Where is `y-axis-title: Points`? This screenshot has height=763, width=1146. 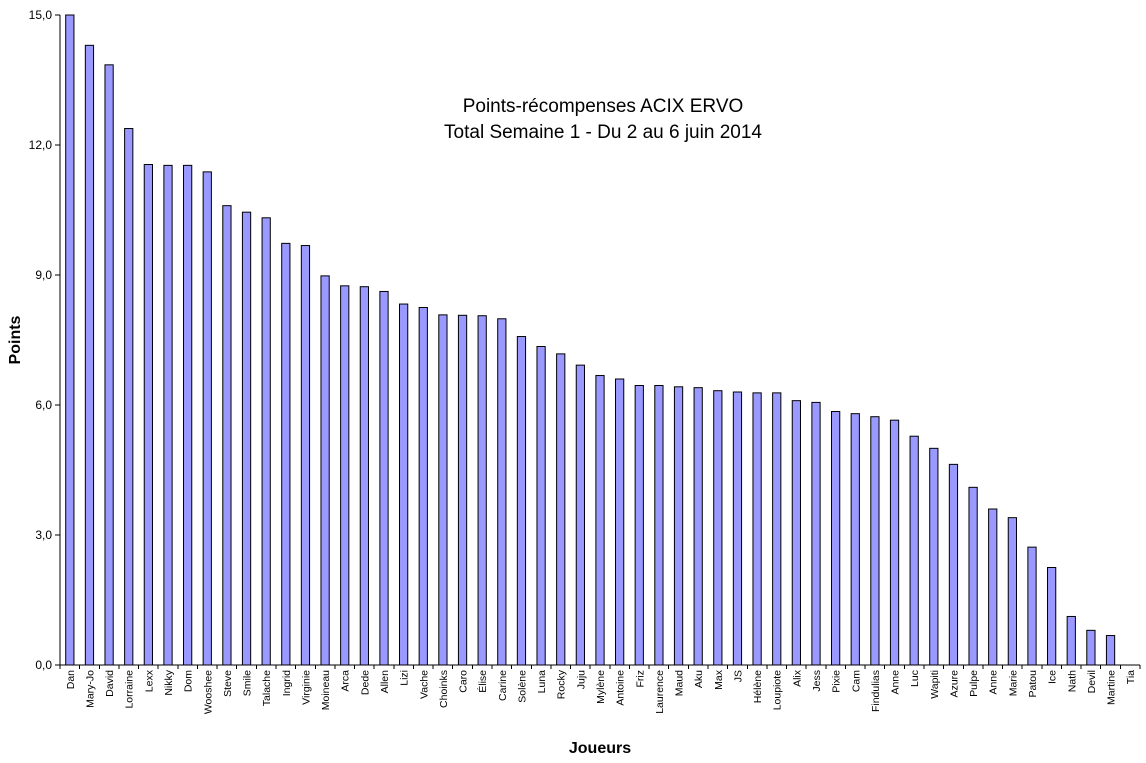 y-axis-title: Points is located at coordinates (15, 339).